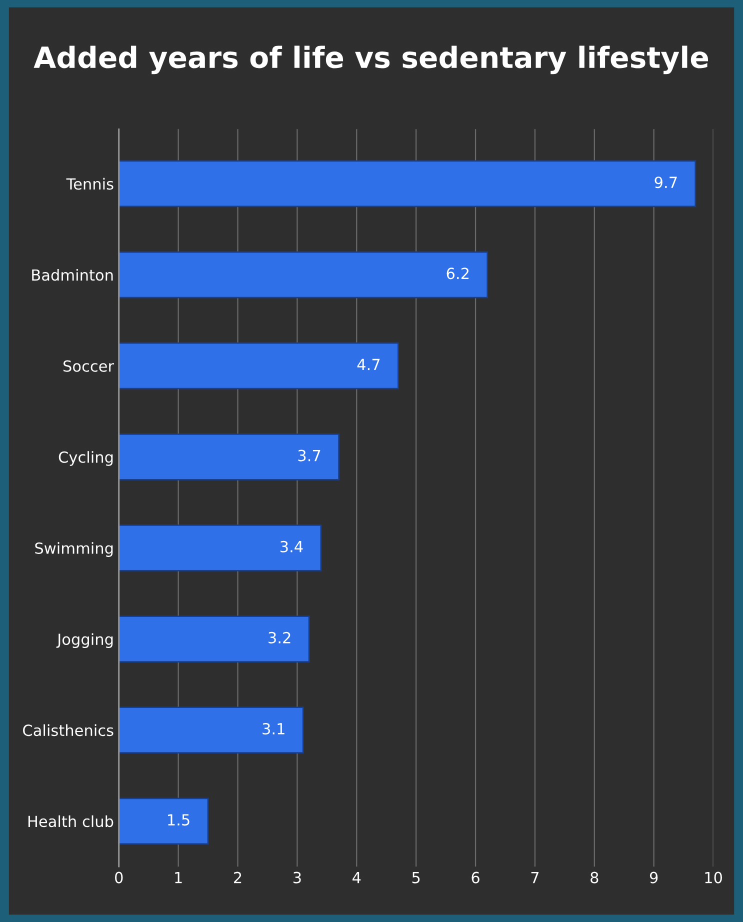 The width and height of the screenshot is (743, 922). Describe the element at coordinates (74, 549) in the screenshot. I see `y-tick-label: Swimming` at that location.